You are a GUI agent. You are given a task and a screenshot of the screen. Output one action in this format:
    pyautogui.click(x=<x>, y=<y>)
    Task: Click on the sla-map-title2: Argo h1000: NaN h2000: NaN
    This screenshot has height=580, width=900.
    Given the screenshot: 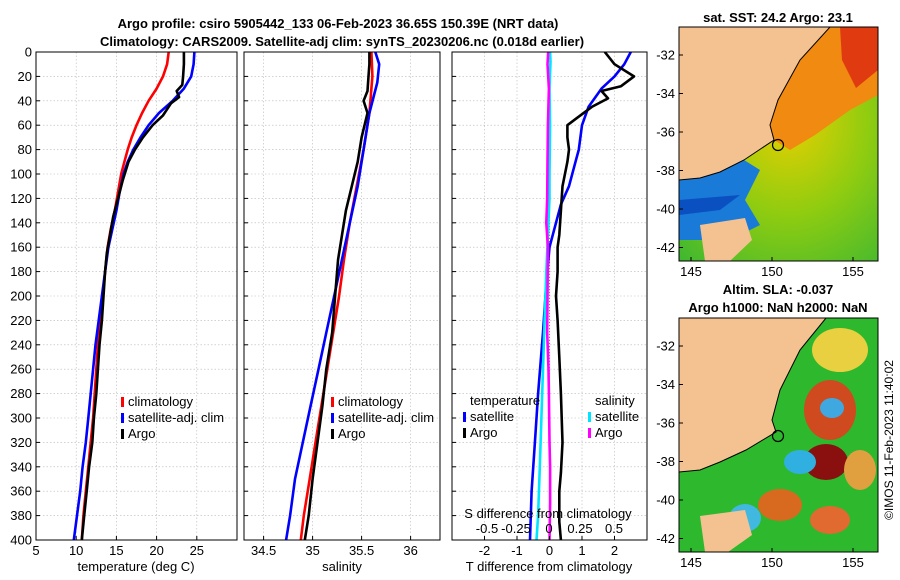 What is the action you would take?
    pyautogui.click(x=777, y=307)
    